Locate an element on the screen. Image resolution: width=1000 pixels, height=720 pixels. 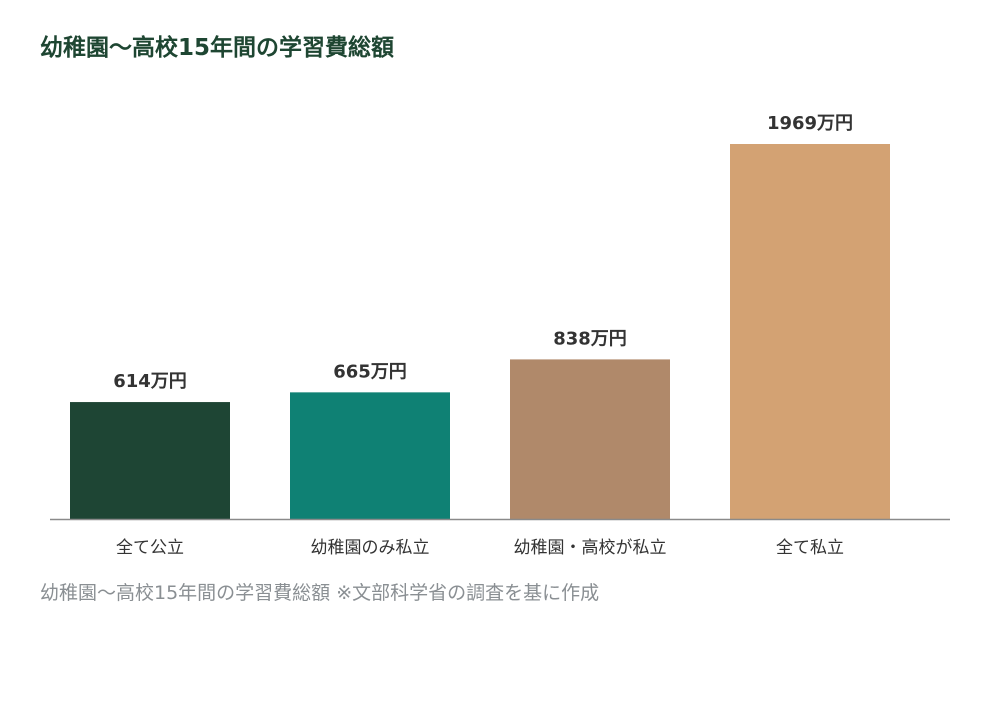
value-label-2: 665万円 is located at coordinates (370, 371).